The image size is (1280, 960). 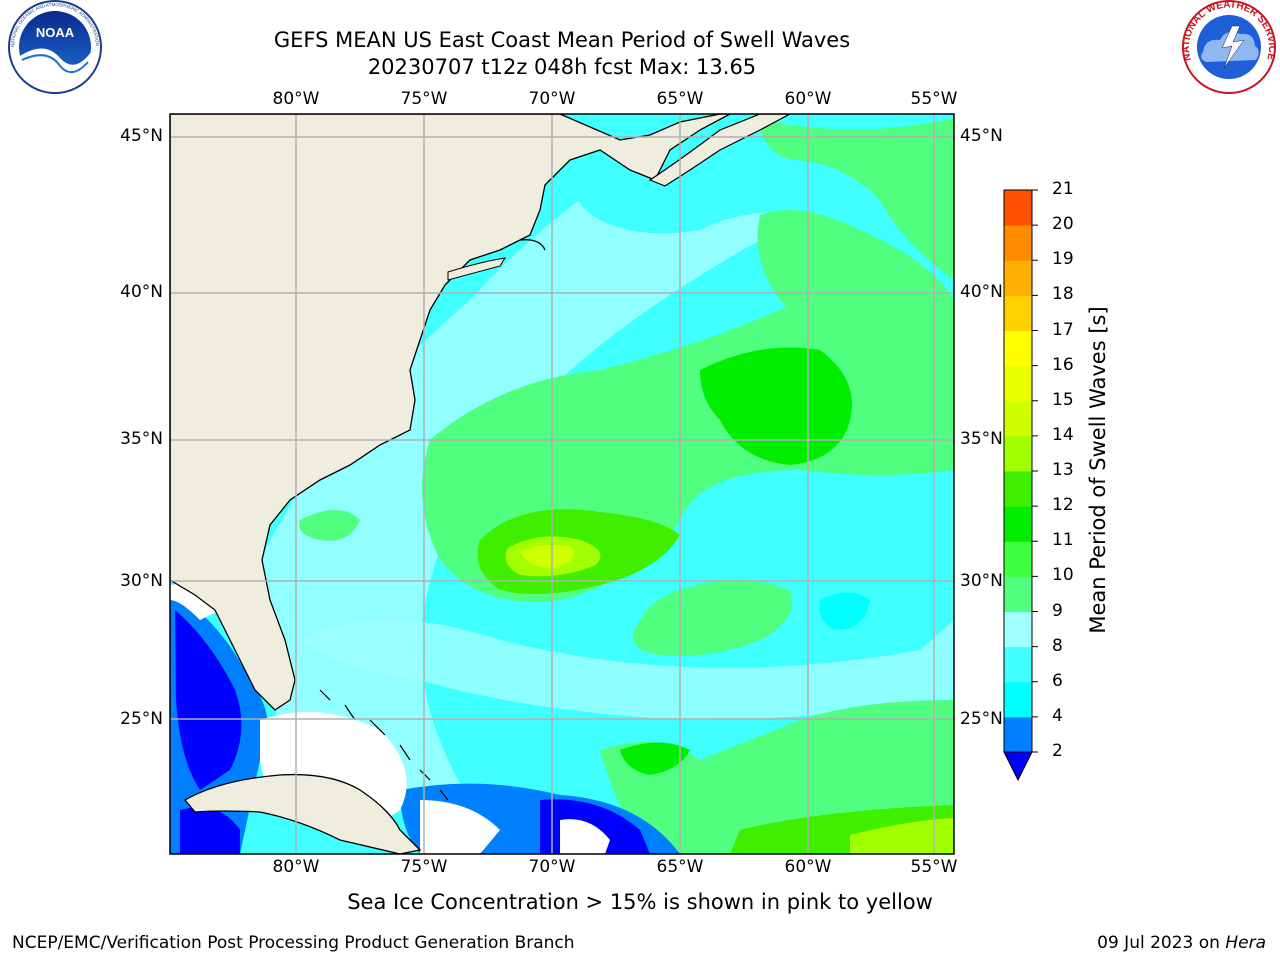 I want to click on lon-label-top: 65°W, so click(x=680, y=99).